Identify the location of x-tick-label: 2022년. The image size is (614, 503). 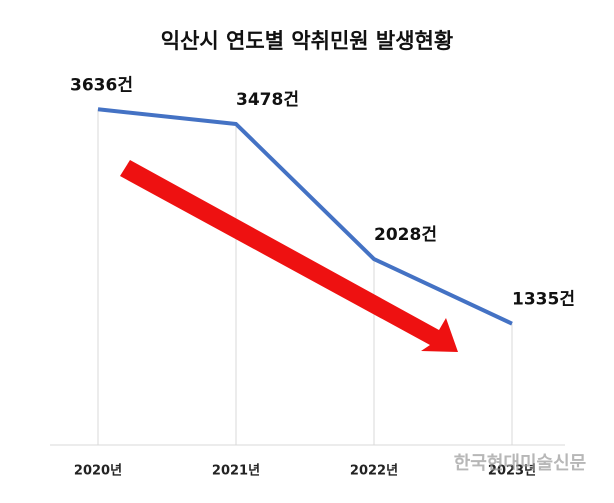
(374, 471).